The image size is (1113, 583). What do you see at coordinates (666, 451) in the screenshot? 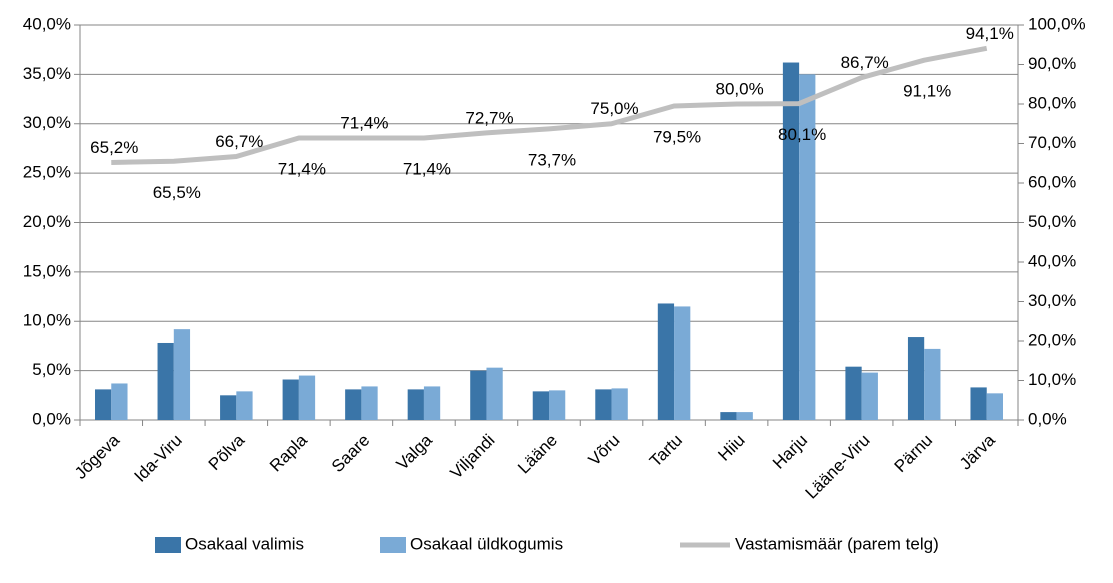
I see `x-tick-label: Tartu` at bounding box center [666, 451].